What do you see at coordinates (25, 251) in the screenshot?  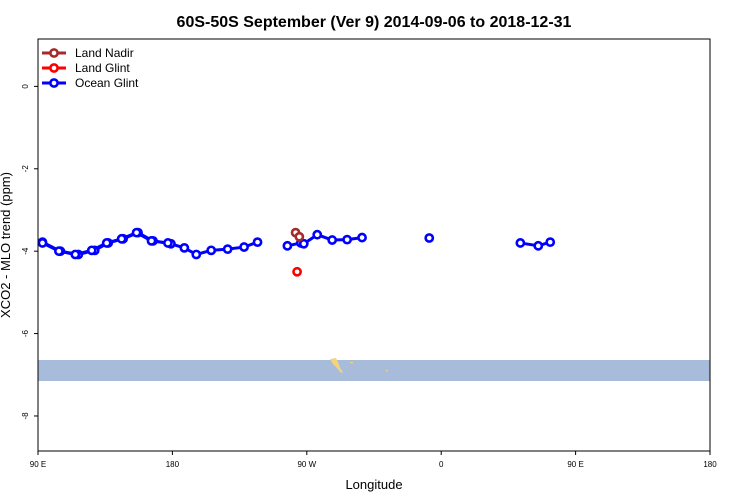 I see `y-tick-label: -4` at bounding box center [25, 251].